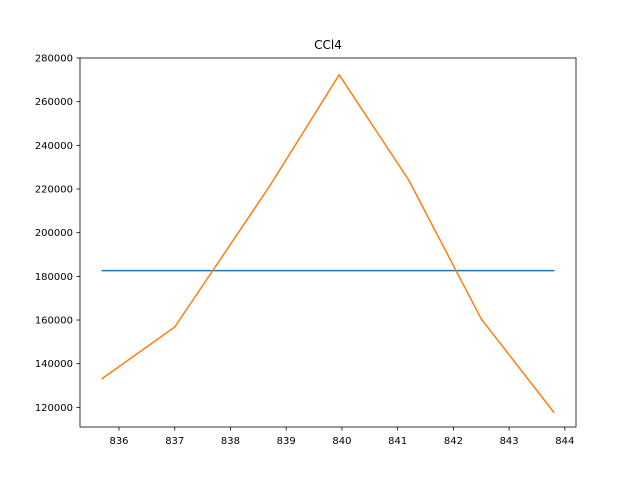 This screenshot has width=640, height=480. I want to click on y-tick-label: 240000, so click(54, 146).